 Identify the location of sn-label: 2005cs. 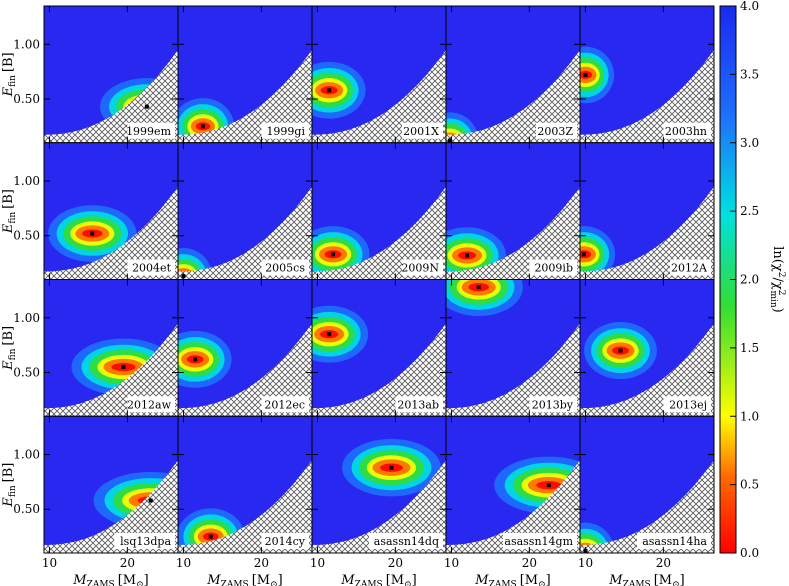
(285, 268).